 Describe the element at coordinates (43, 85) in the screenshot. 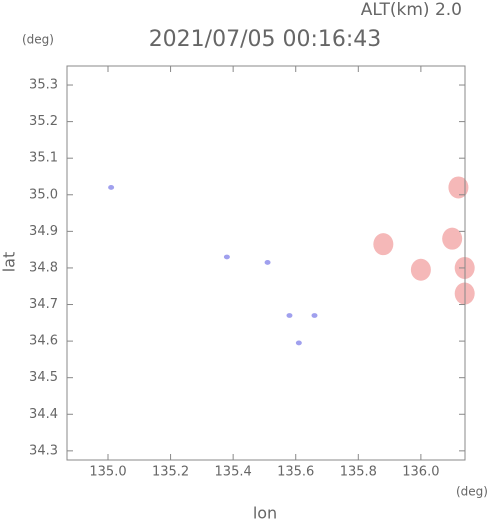

I see `y-tick-label: 35.3` at that location.